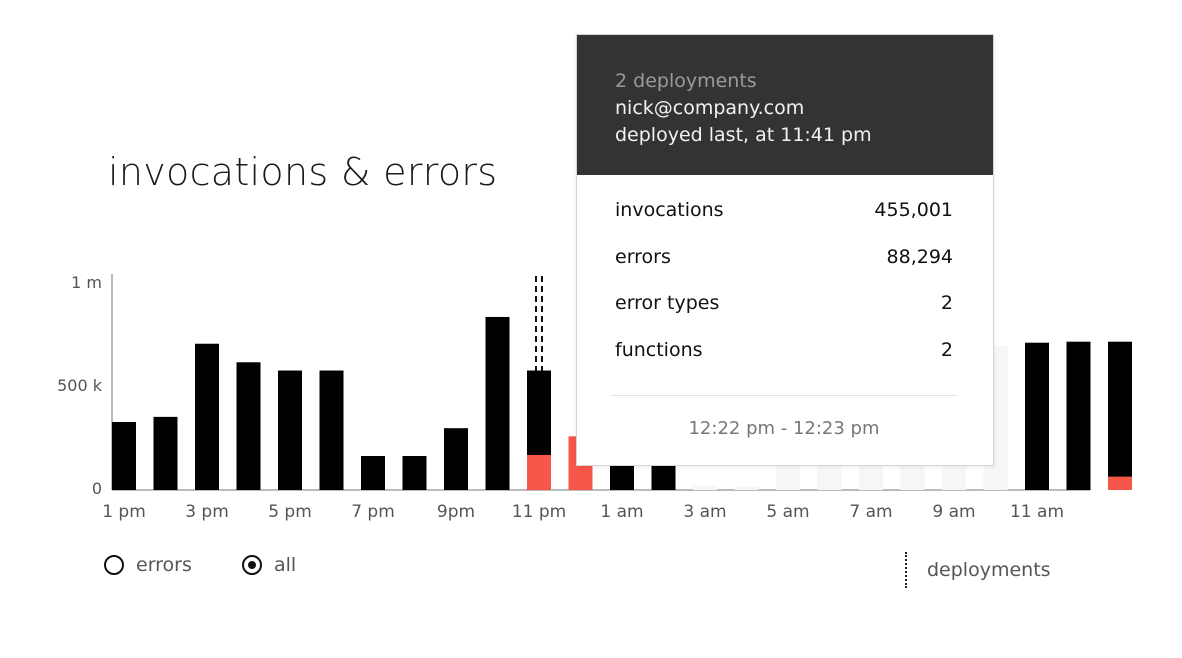 Image resolution: width=1182 pixels, height=658 pixels. Describe the element at coordinates (913, 210) in the screenshot. I see `tooltip-row-value: 455,001` at that location.